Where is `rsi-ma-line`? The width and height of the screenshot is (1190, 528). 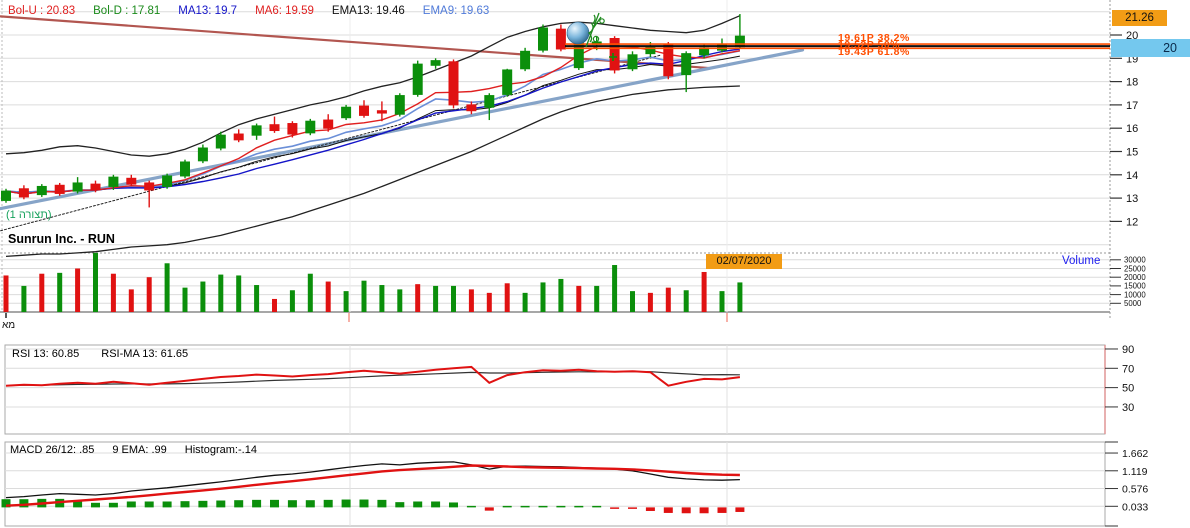 rsi-ma-line is located at coordinates (372, 378).